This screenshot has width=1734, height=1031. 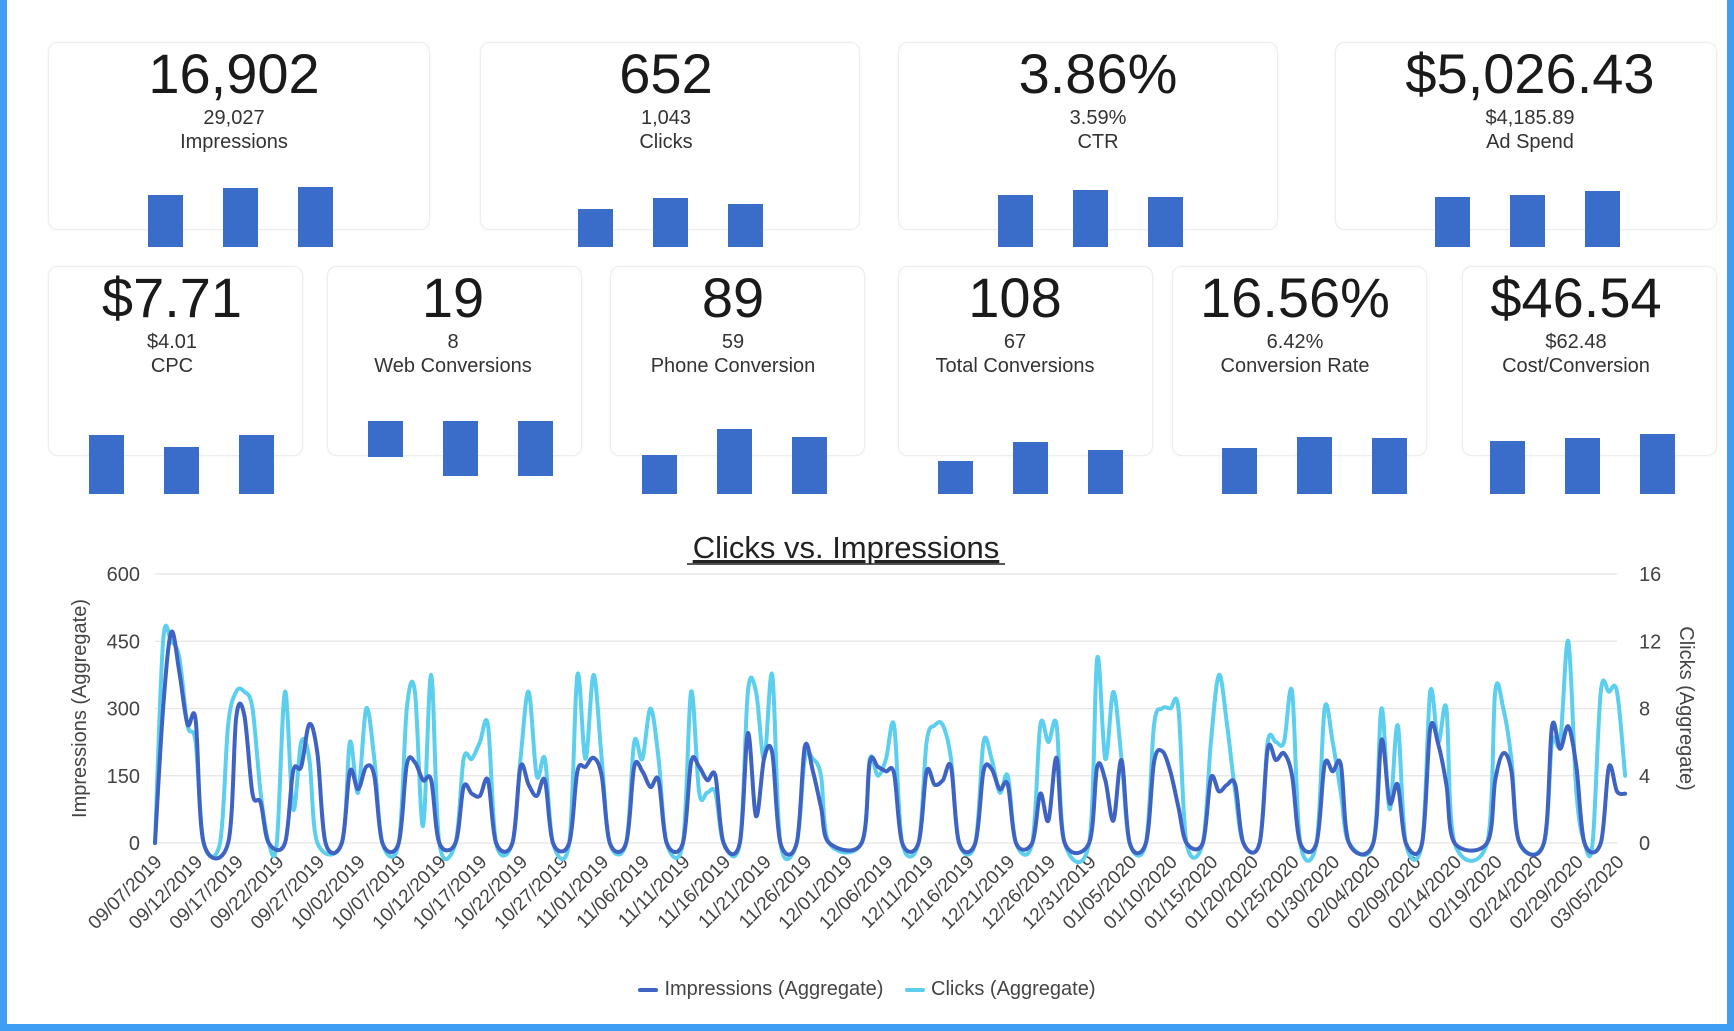 What do you see at coordinates (1650, 575) in the screenshot?
I see `y2-tick-label: 16` at bounding box center [1650, 575].